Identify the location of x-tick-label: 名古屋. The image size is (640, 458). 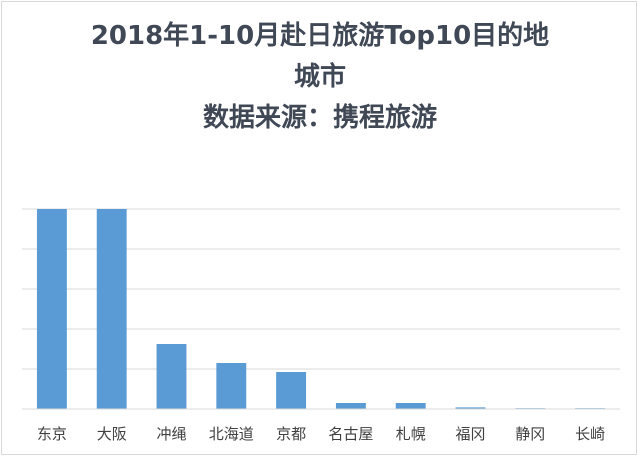
(350, 434).